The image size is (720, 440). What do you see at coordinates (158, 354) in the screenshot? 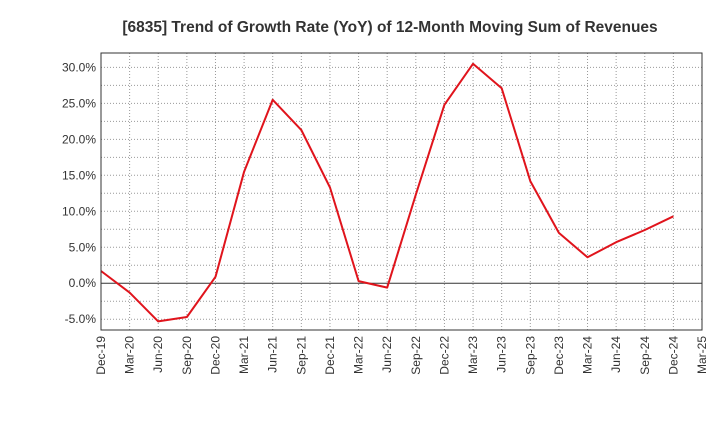
I see `x-tick-label: Jun-20` at bounding box center [158, 354].